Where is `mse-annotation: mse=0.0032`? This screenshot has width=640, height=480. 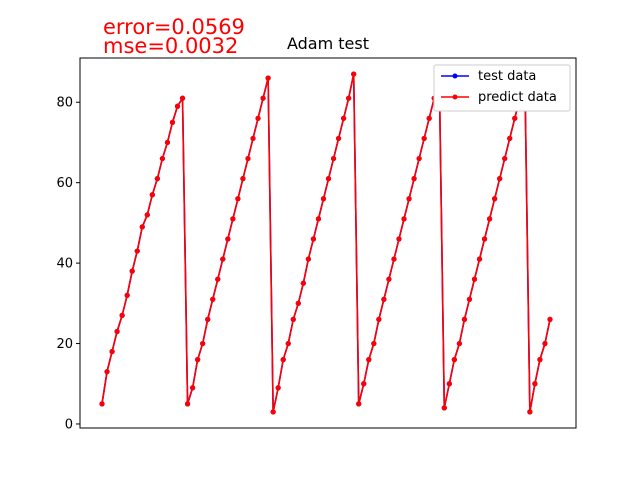
mse-annotation: mse=0.0032 is located at coordinates (170, 46).